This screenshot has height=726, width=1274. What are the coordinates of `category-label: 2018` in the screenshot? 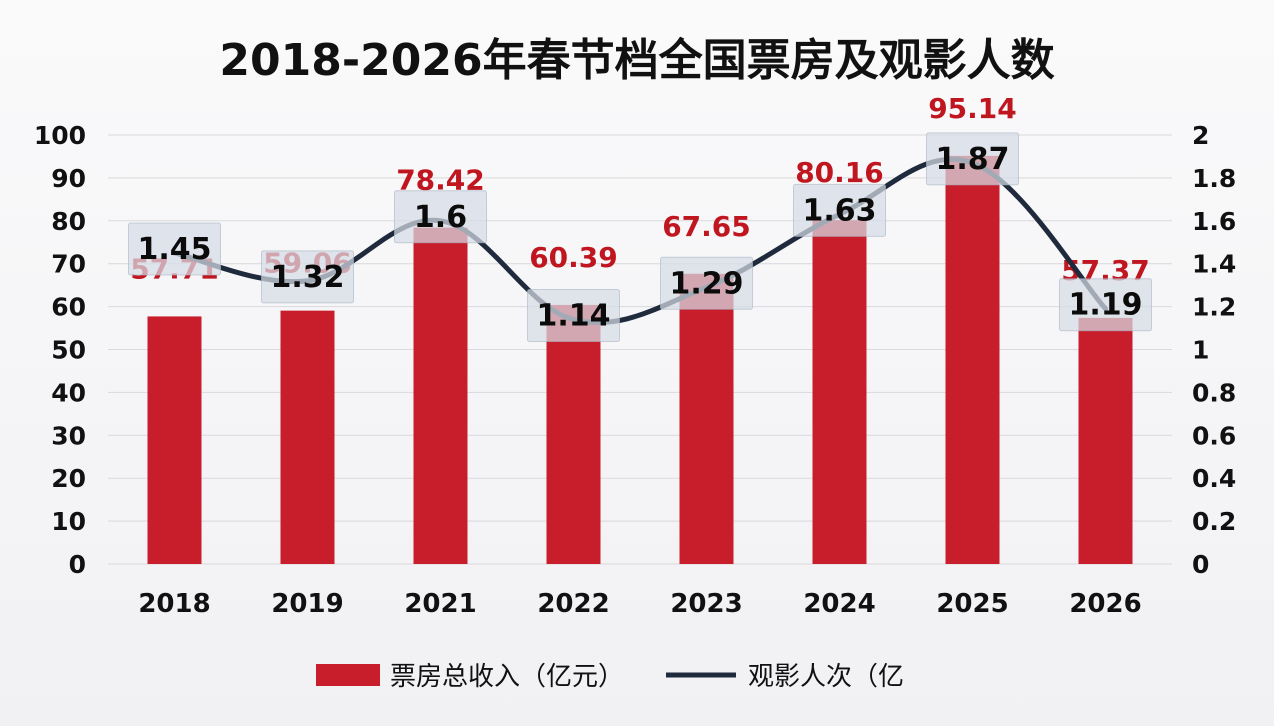 It's located at (174, 604).